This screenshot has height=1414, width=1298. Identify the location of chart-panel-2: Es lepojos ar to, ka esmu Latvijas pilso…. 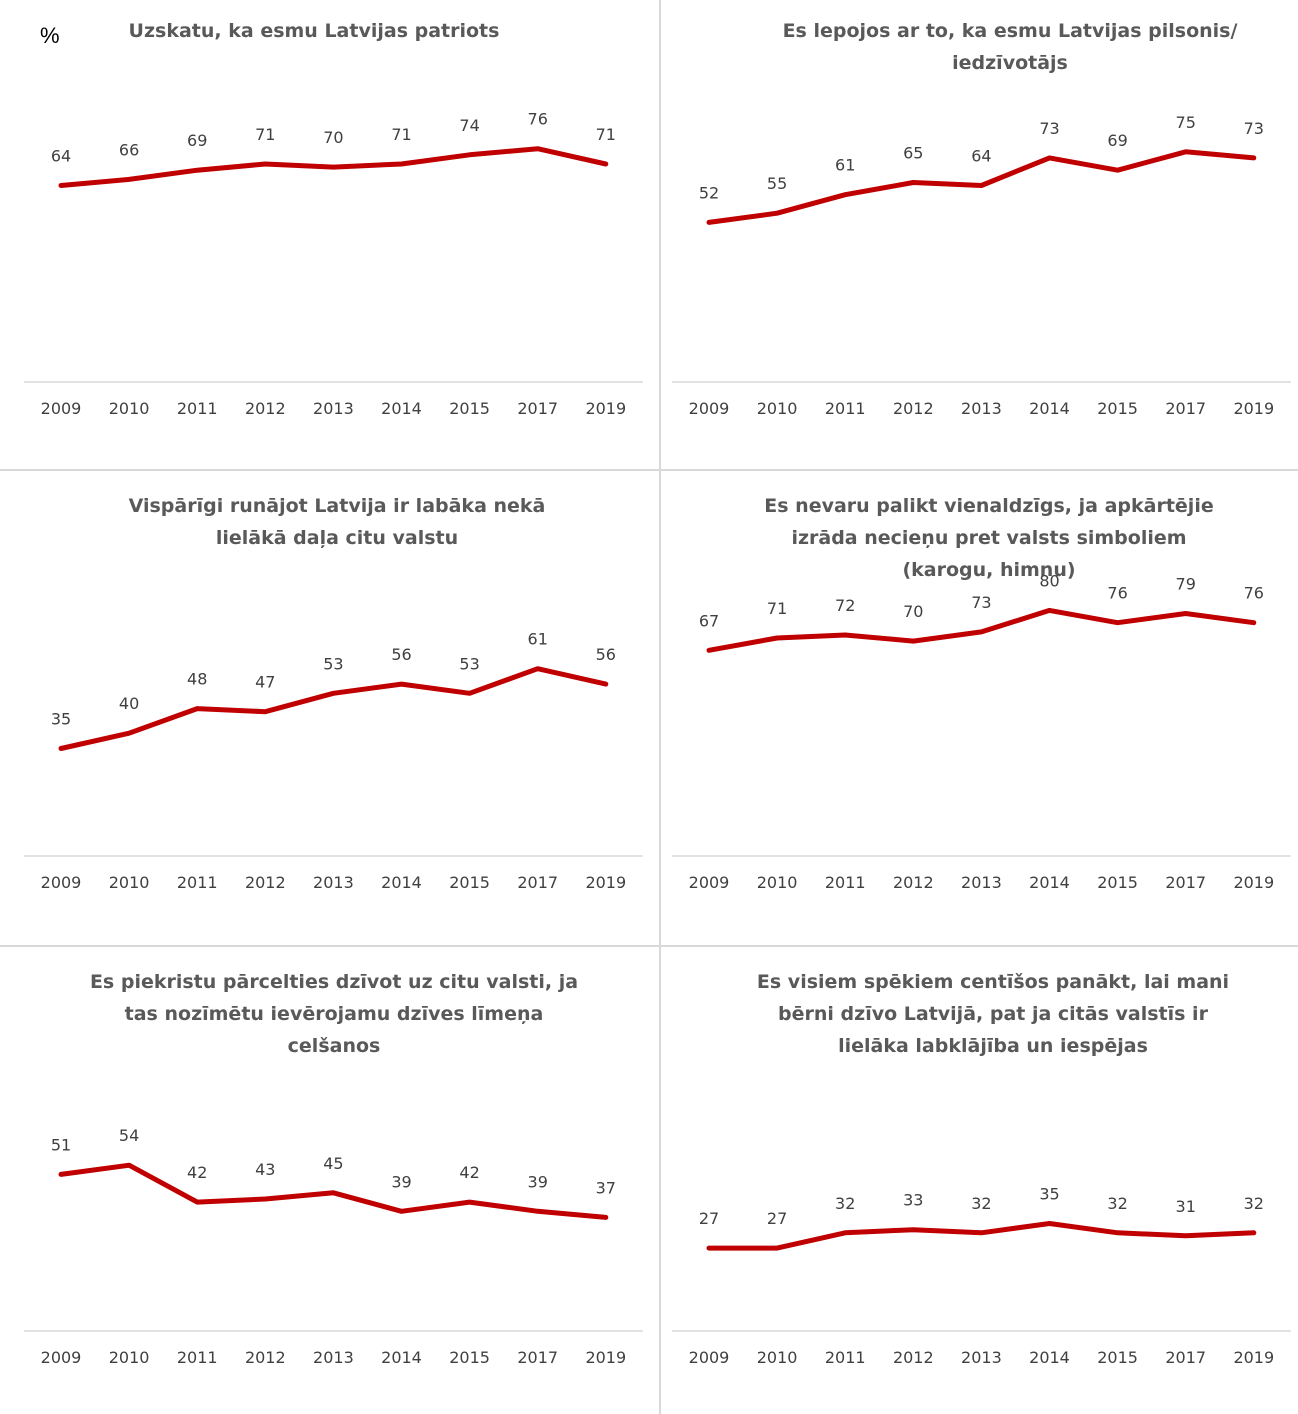
(981, 219).